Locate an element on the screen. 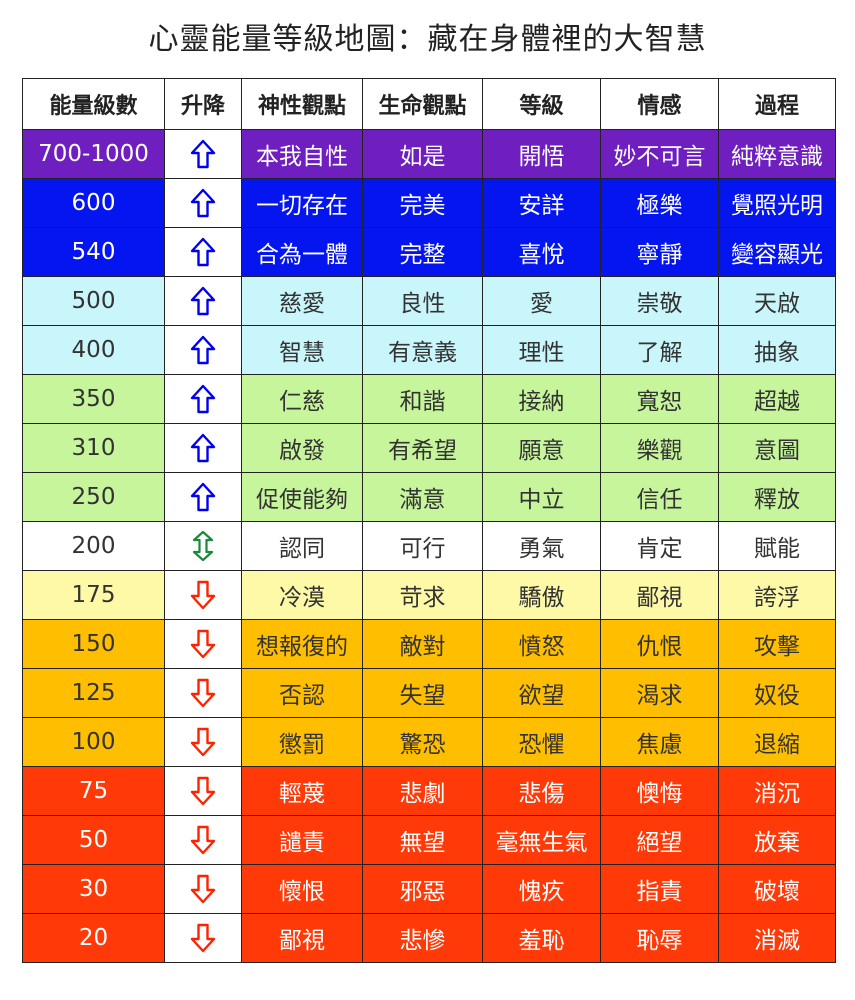 This screenshot has width=855, height=1000. process-cell: 破壞 is located at coordinates (777, 889).